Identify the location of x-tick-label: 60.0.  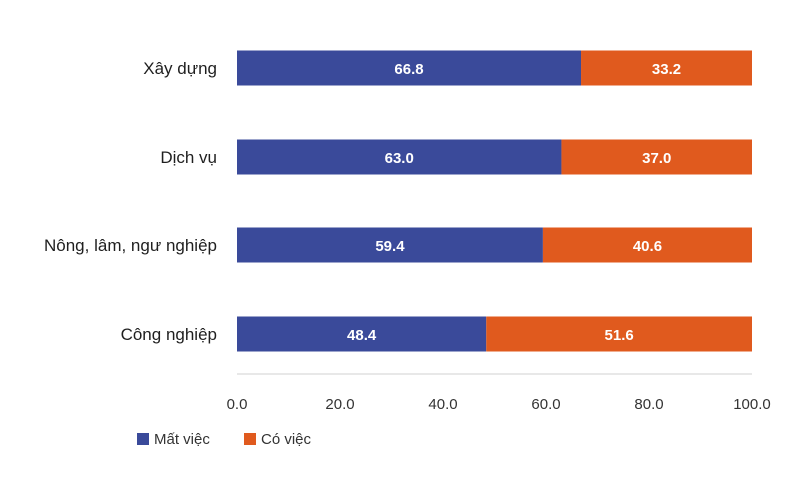
(545, 404).